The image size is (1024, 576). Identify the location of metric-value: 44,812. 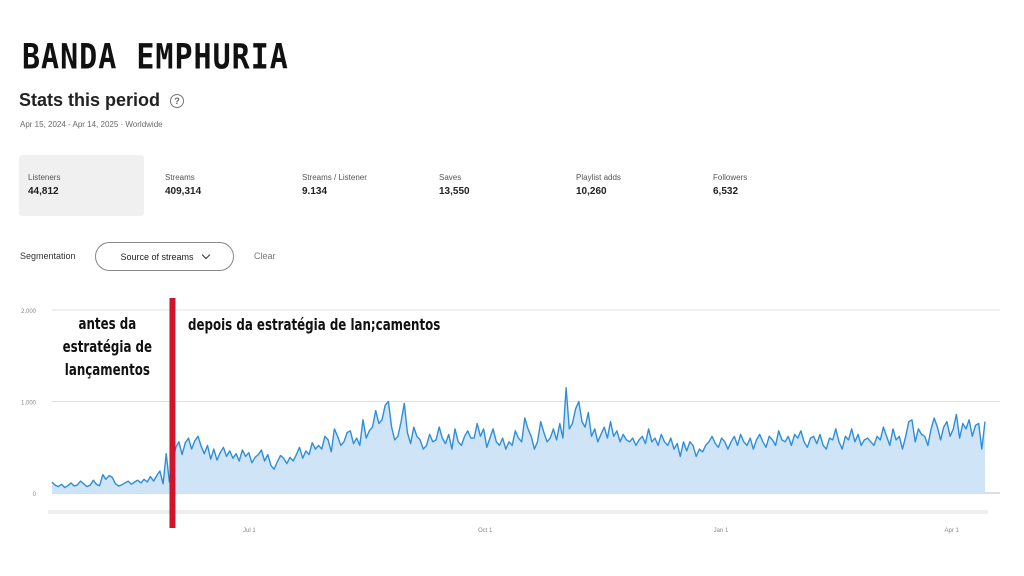
(43, 191).